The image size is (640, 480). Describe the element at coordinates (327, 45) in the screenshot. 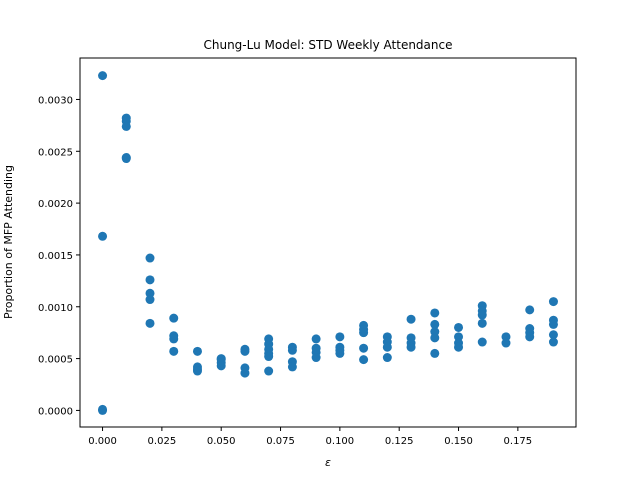

I see `chart-title: Chung-Lu Model: STD Weekly Attendance` at that location.